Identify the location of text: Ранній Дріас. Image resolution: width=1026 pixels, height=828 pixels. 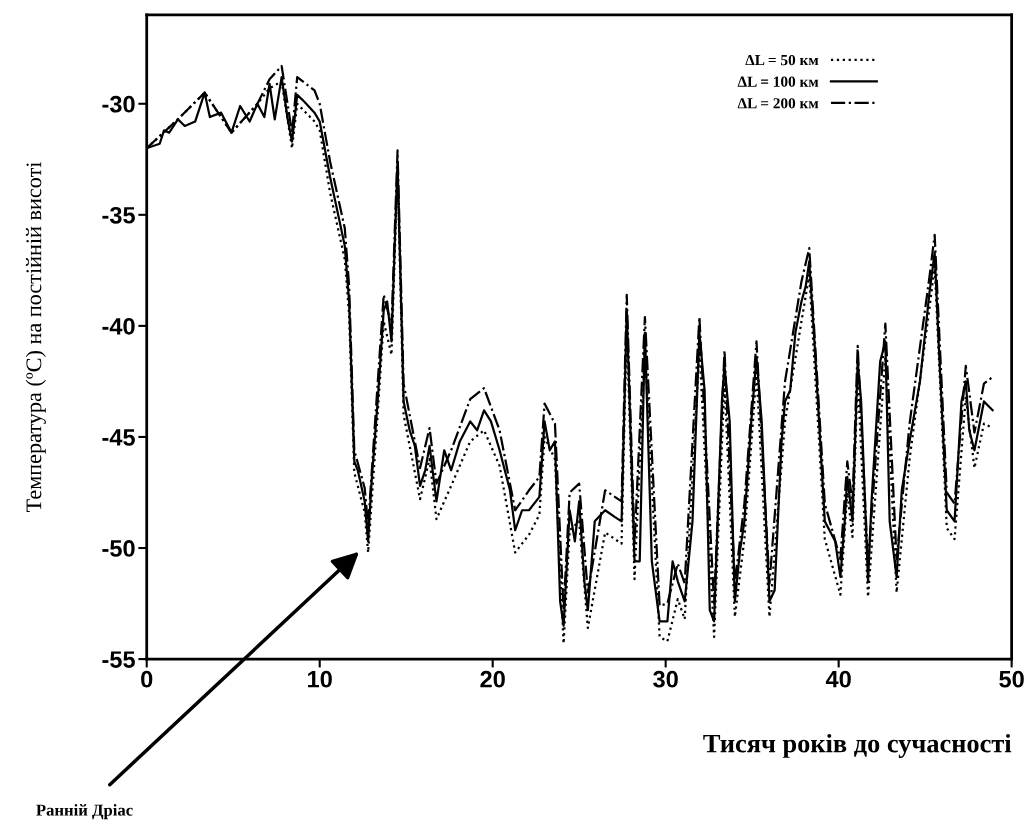
(84, 812).